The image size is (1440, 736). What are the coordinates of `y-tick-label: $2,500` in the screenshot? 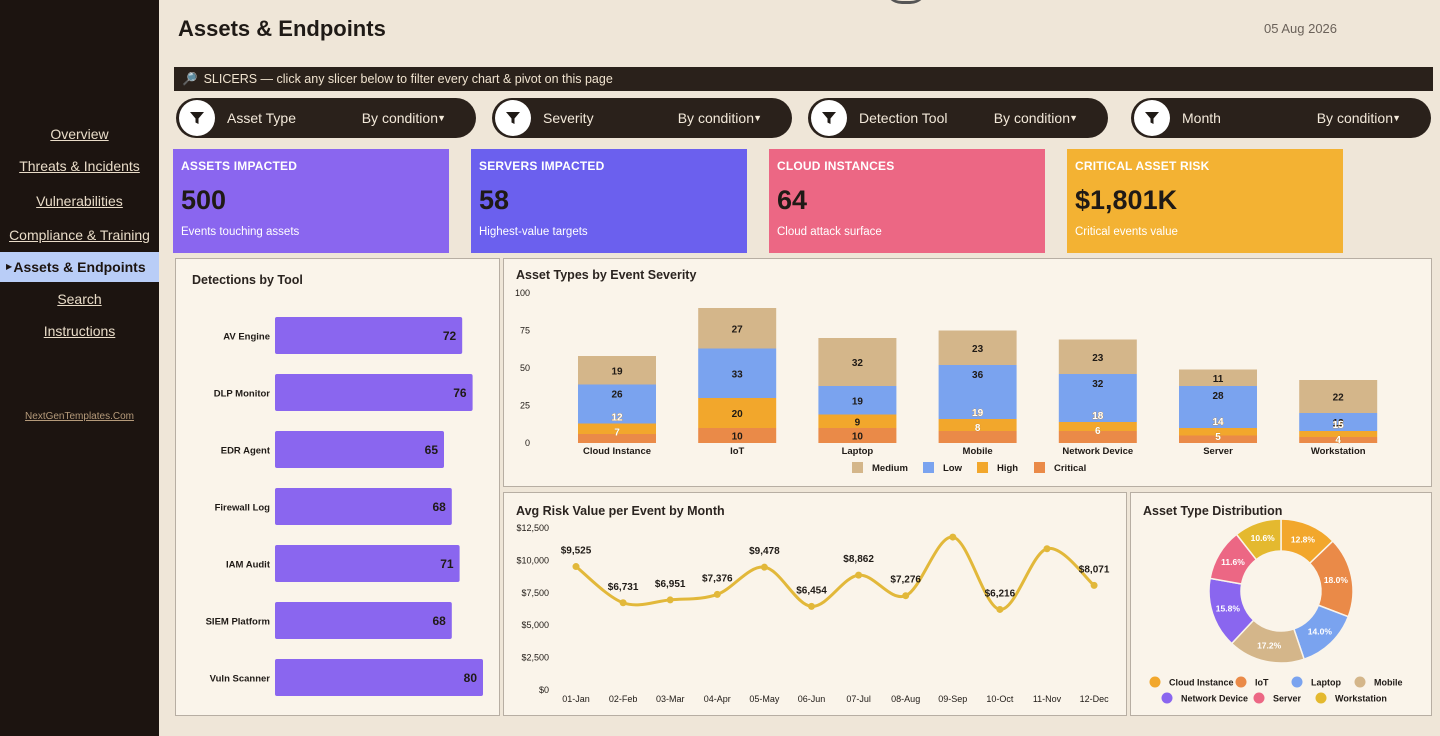 It's located at (535, 658).